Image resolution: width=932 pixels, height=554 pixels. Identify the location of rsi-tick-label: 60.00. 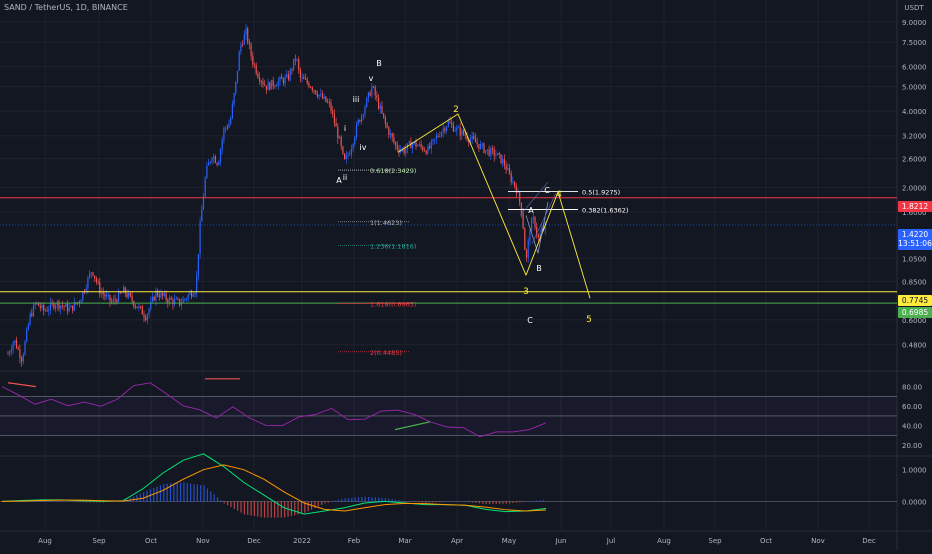
(912, 407).